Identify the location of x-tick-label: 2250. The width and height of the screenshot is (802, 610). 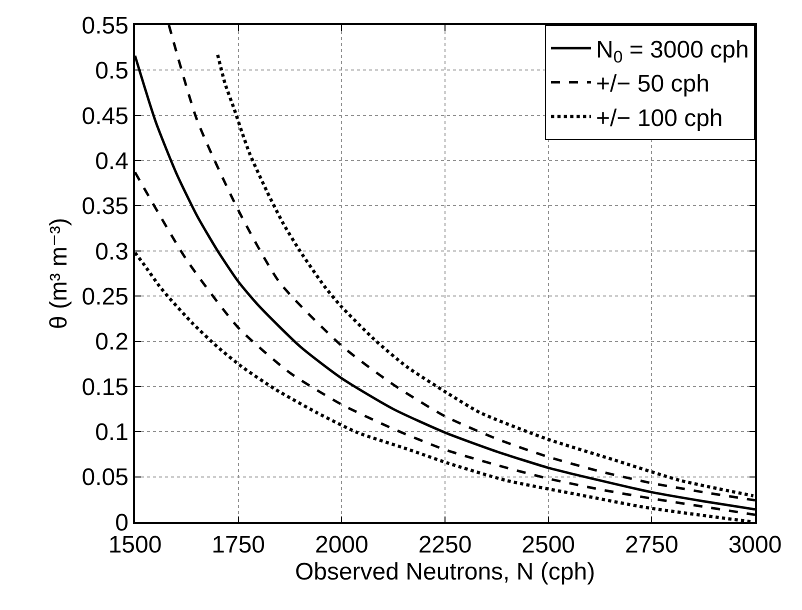
(445, 545).